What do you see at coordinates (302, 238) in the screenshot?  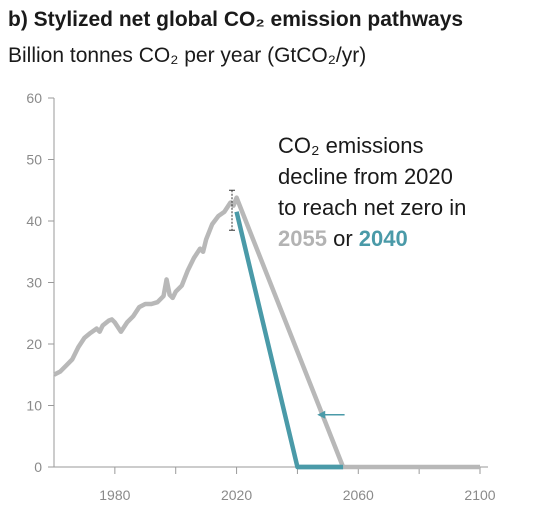 I see `year-2055-label: 2055` at bounding box center [302, 238].